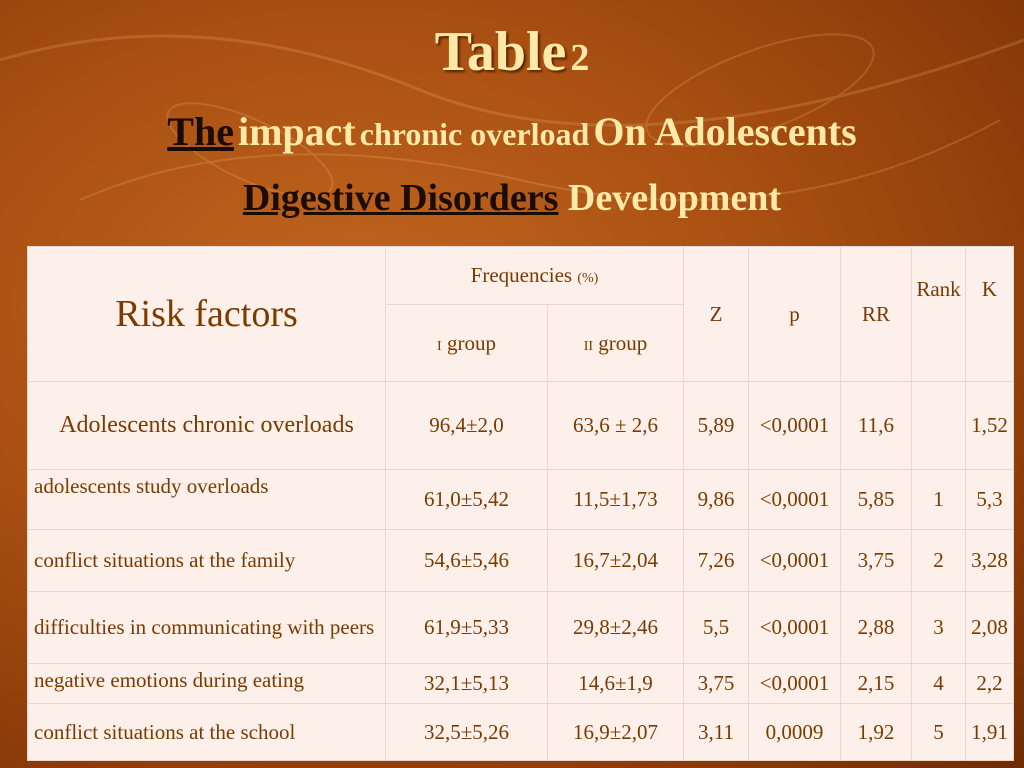 This screenshot has width=1024, height=768. I want to click on header-group-2: II group, so click(615, 343).